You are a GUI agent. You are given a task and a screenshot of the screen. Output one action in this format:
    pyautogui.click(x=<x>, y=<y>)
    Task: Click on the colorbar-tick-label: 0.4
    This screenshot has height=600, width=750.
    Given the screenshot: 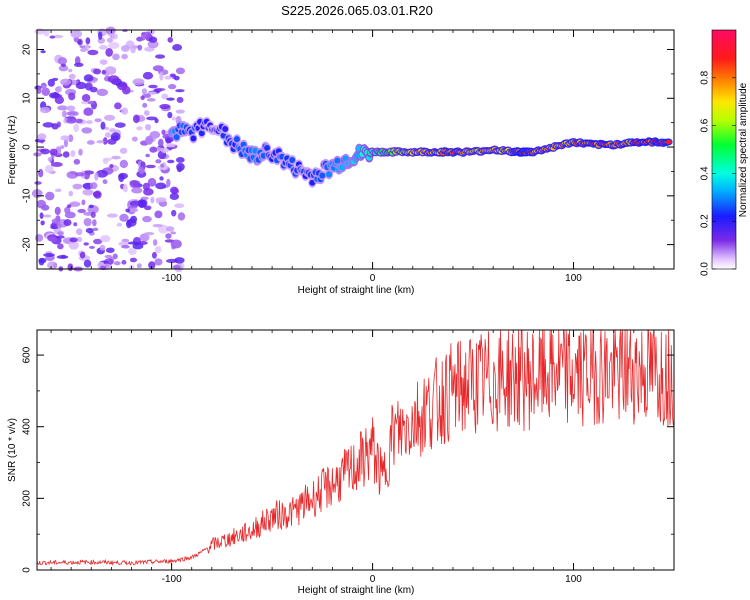 What is the action you would take?
    pyautogui.click(x=705, y=173)
    